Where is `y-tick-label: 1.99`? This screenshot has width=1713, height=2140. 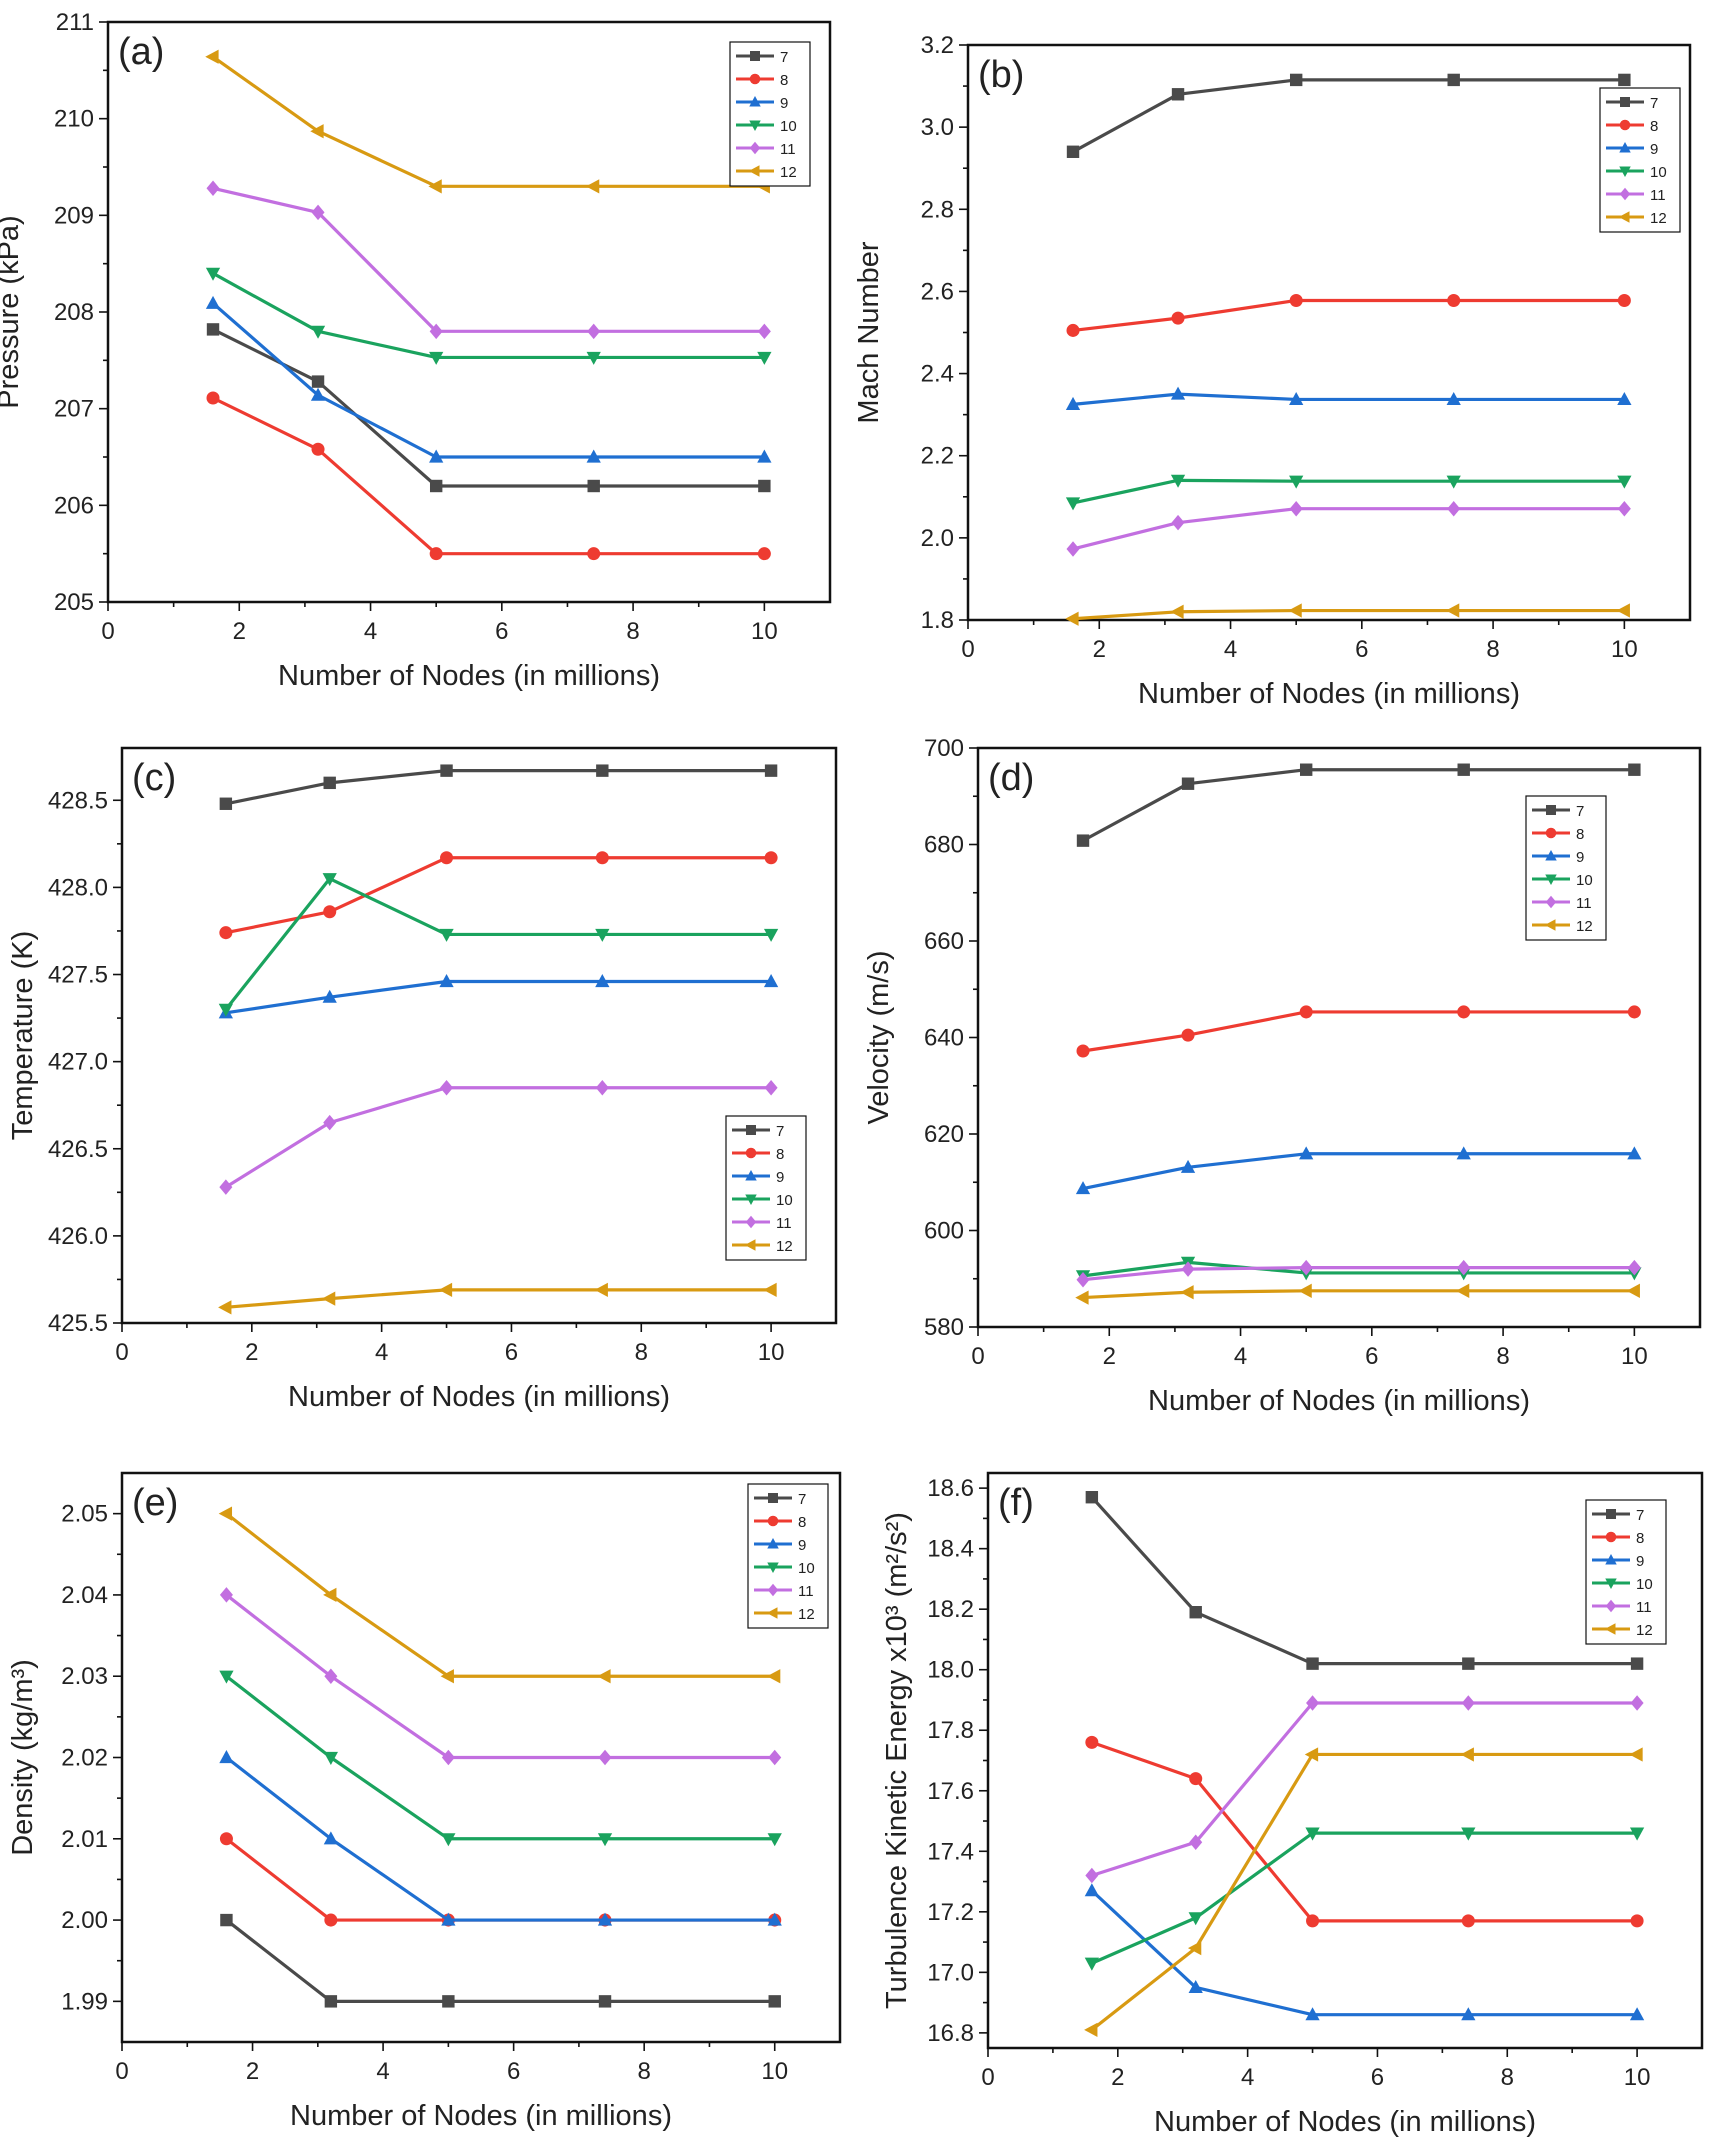
y-tick-label: 1.99 is located at coordinates (84, 2001).